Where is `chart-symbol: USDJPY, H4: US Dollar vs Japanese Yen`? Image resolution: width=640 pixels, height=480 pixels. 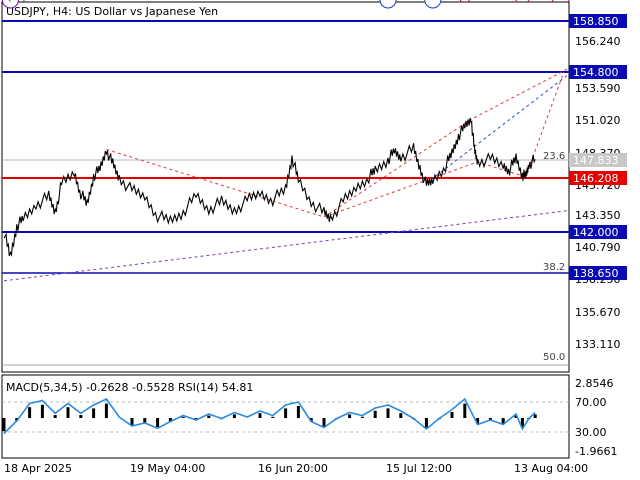
chart-symbol: USDJPY, H4: US Dollar vs Japanese Yen is located at coordinates (112, 11).